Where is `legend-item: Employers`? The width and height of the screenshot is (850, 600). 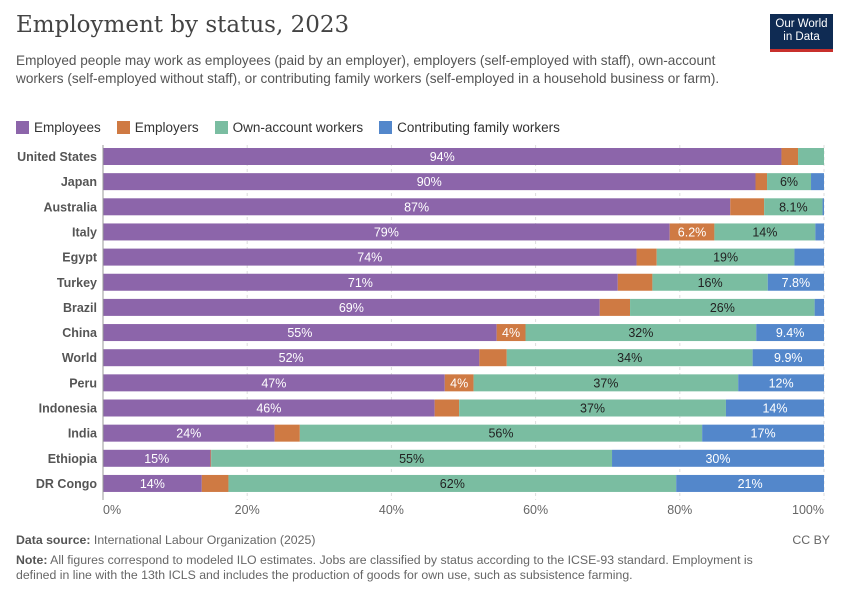
legend-item: Employers is located at coordinates (157, 127).